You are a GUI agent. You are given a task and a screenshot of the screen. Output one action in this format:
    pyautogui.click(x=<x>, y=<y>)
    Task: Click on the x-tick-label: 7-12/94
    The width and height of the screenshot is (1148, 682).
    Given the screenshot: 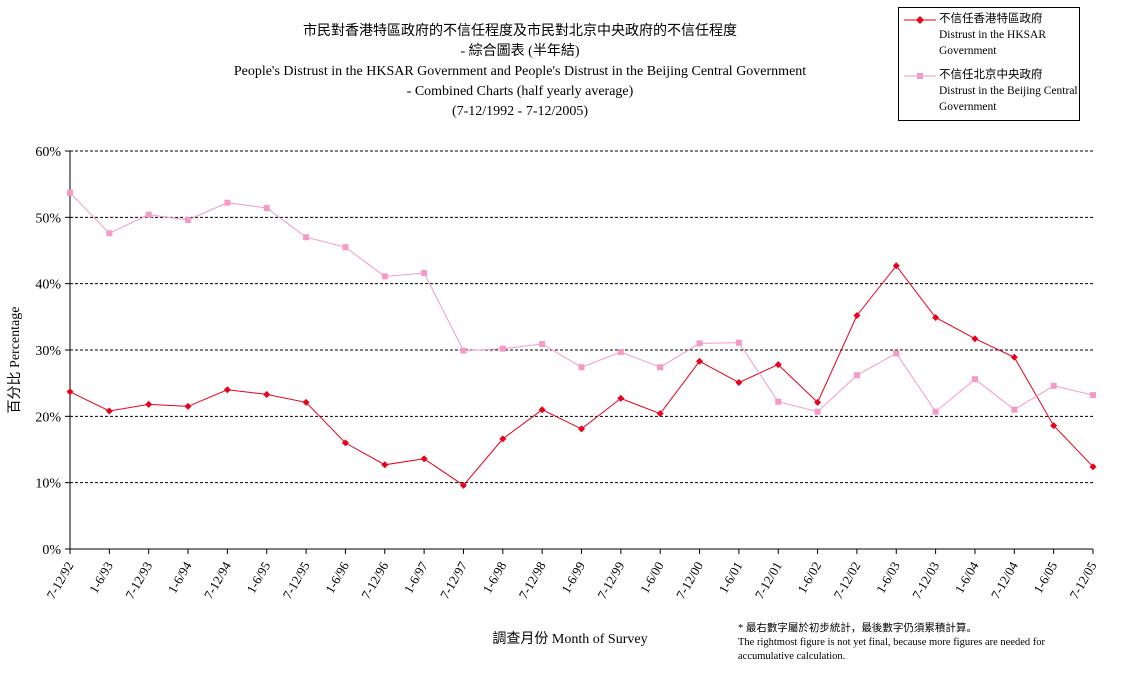 What is the action you would take?
    pyautogui.click(x=217, y=580)
    